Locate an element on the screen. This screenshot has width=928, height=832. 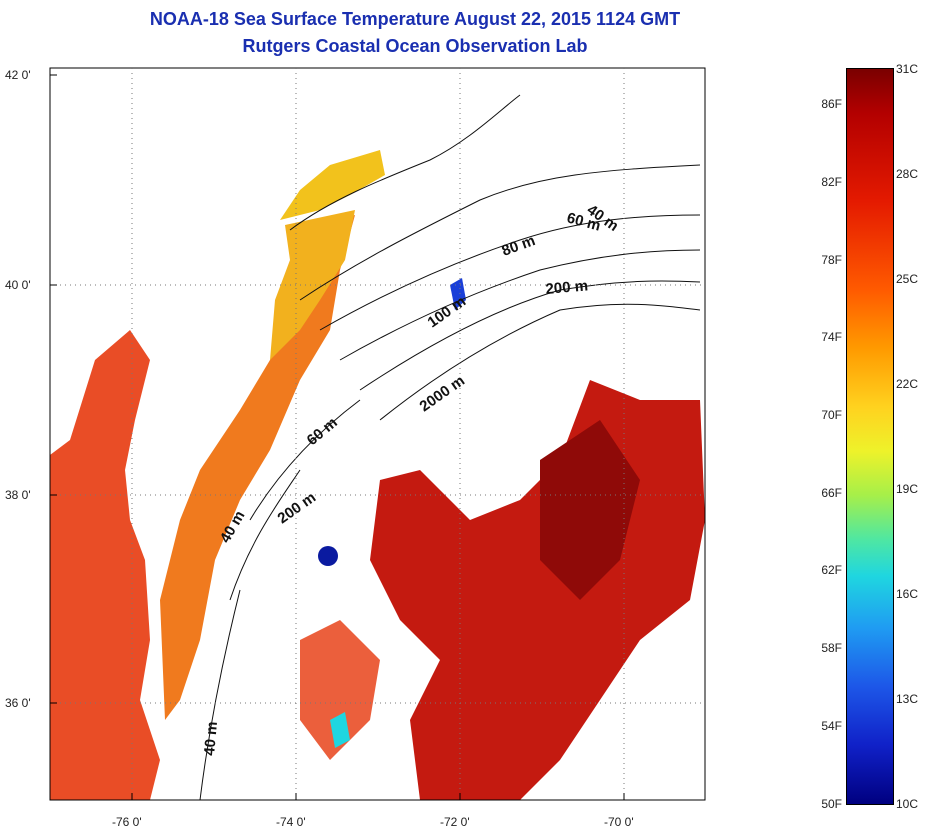
colorbar-label-c: 13C is located at coordinates (907, 699).